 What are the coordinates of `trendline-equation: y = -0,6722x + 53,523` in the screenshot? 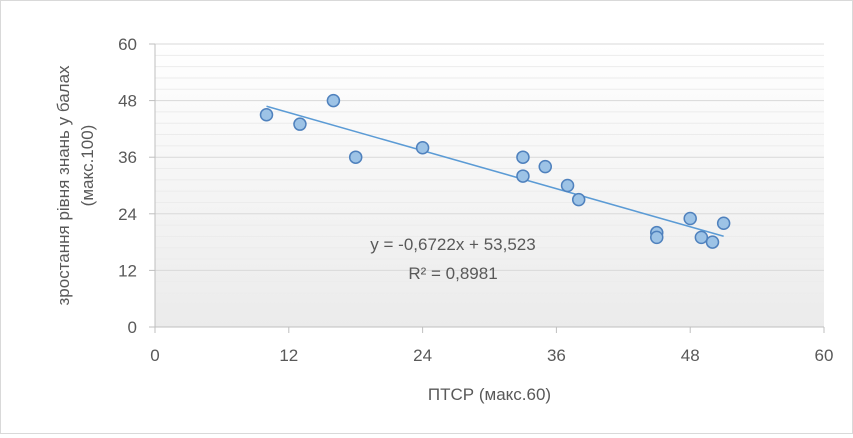 It's located at (452, 244).